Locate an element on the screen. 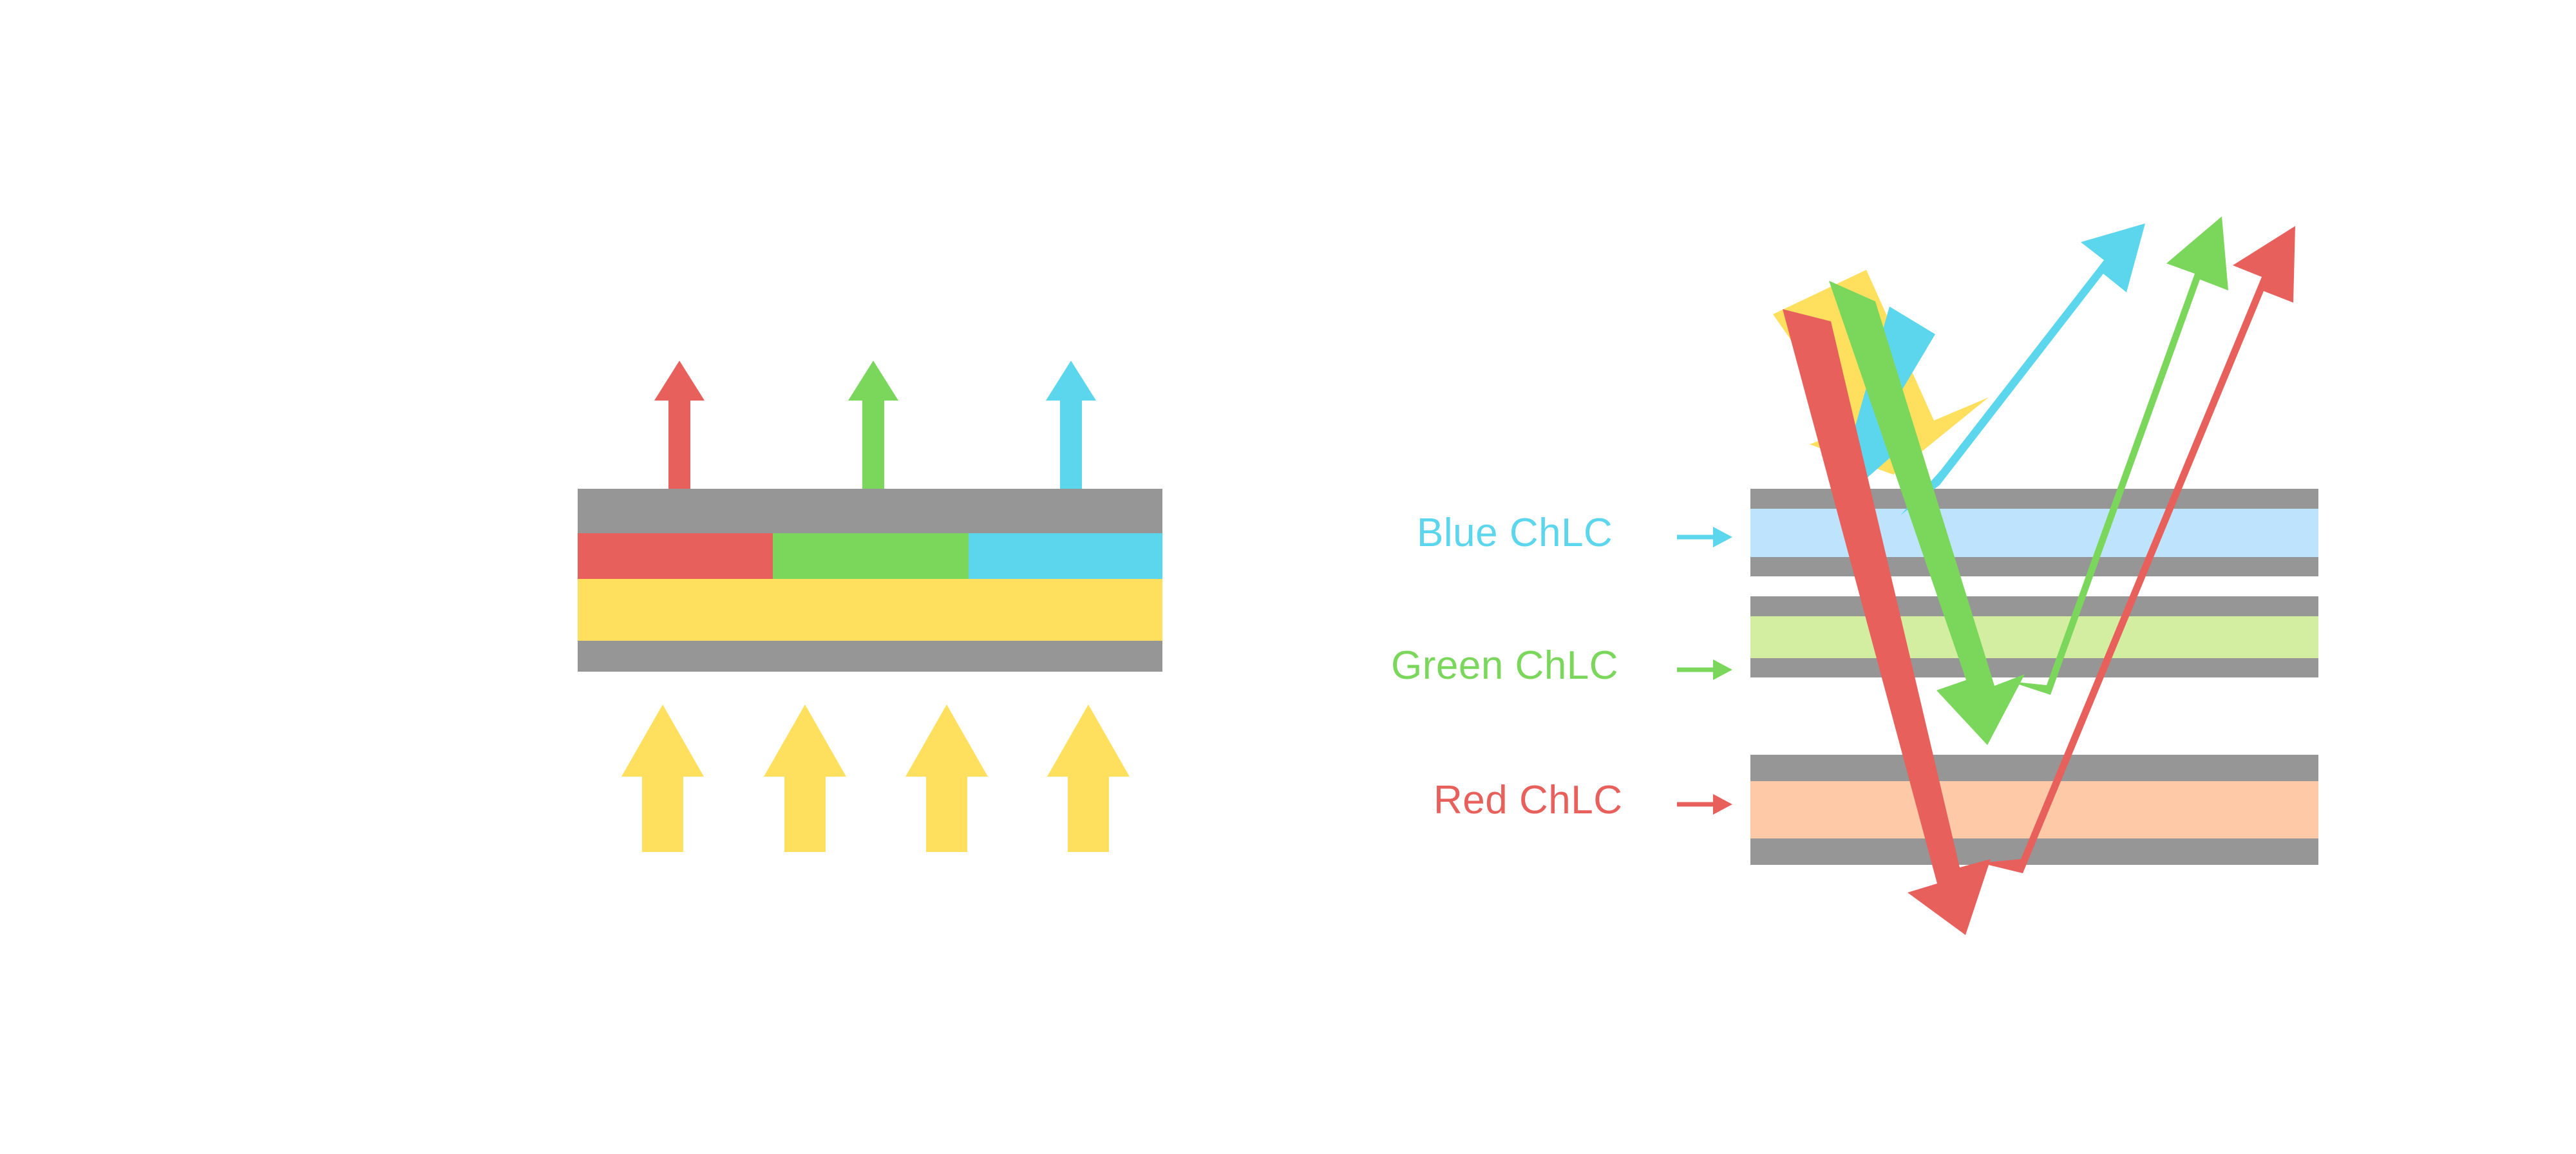 This screenshot has height=1154, width=2576. green-emission-arrow is located at coordinates (873, 435).